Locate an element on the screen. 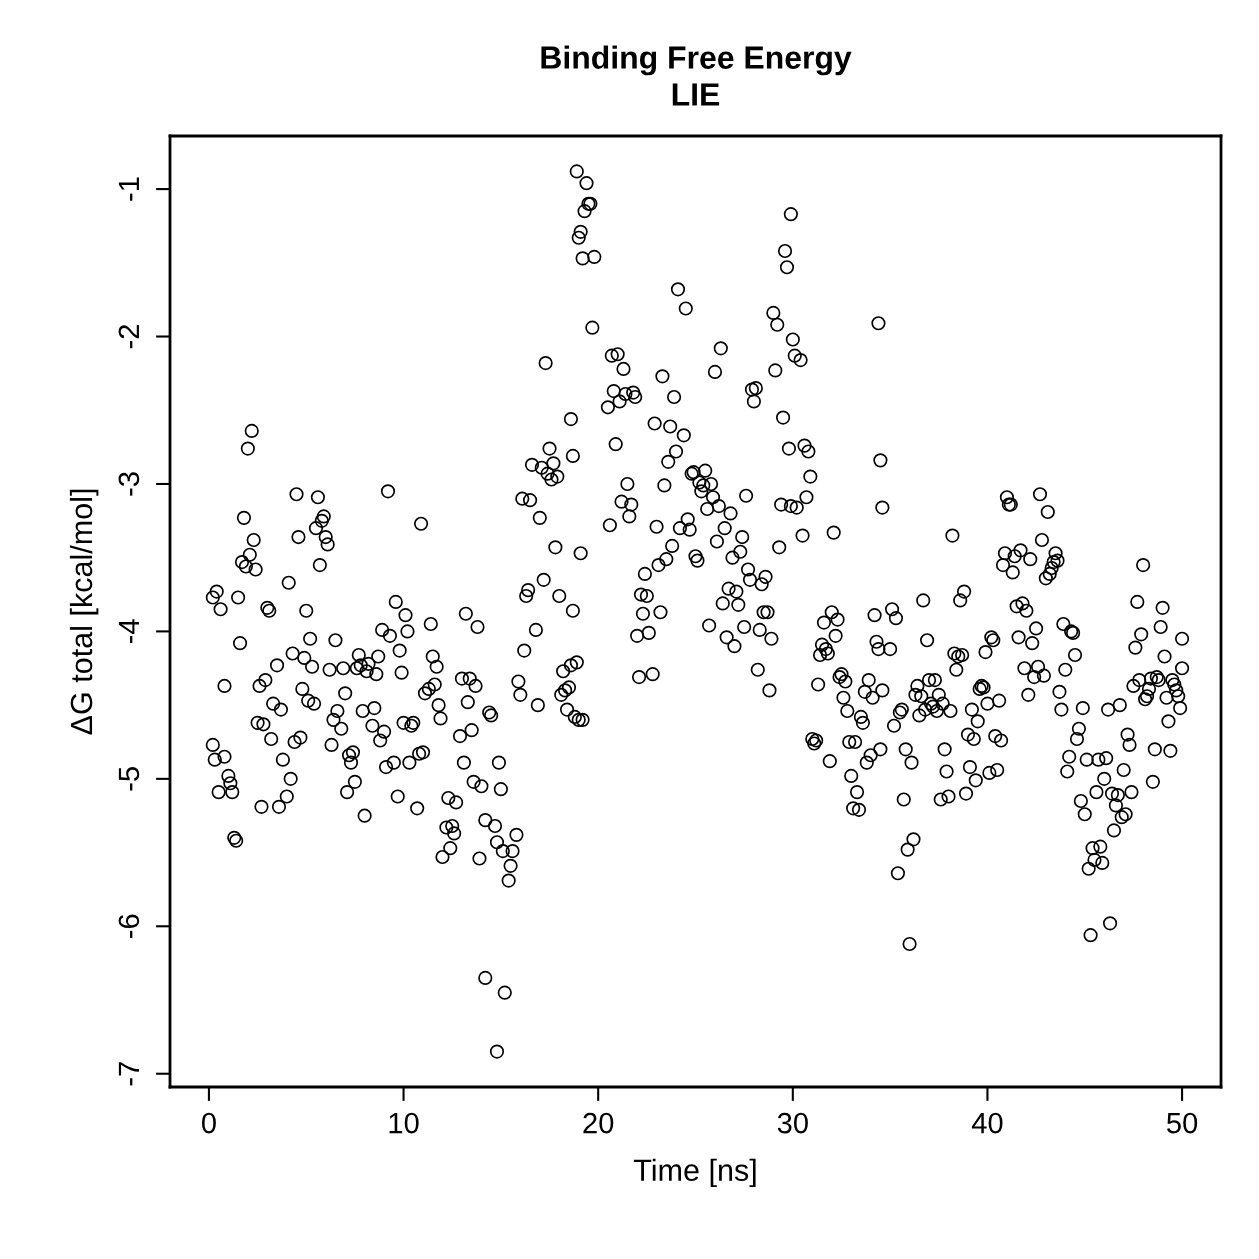 Image resolution: width=1259 pixels, height=1259 pixels. x-tick-label: 30 is located at coordinates (792, 1123).